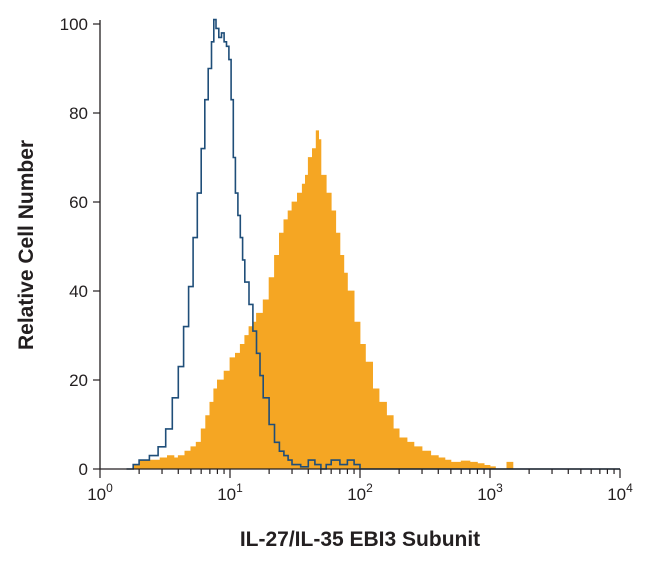 The image size is (650, 561). I want to click on x-tick-label: 10⁴, so click(620, 492).